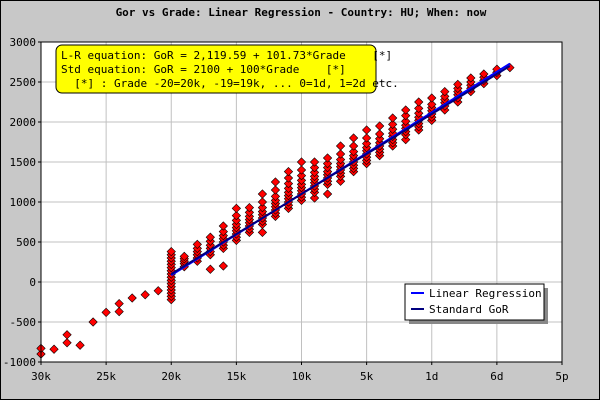  I want to click on y-tick-label: 500, so click(26, 242).